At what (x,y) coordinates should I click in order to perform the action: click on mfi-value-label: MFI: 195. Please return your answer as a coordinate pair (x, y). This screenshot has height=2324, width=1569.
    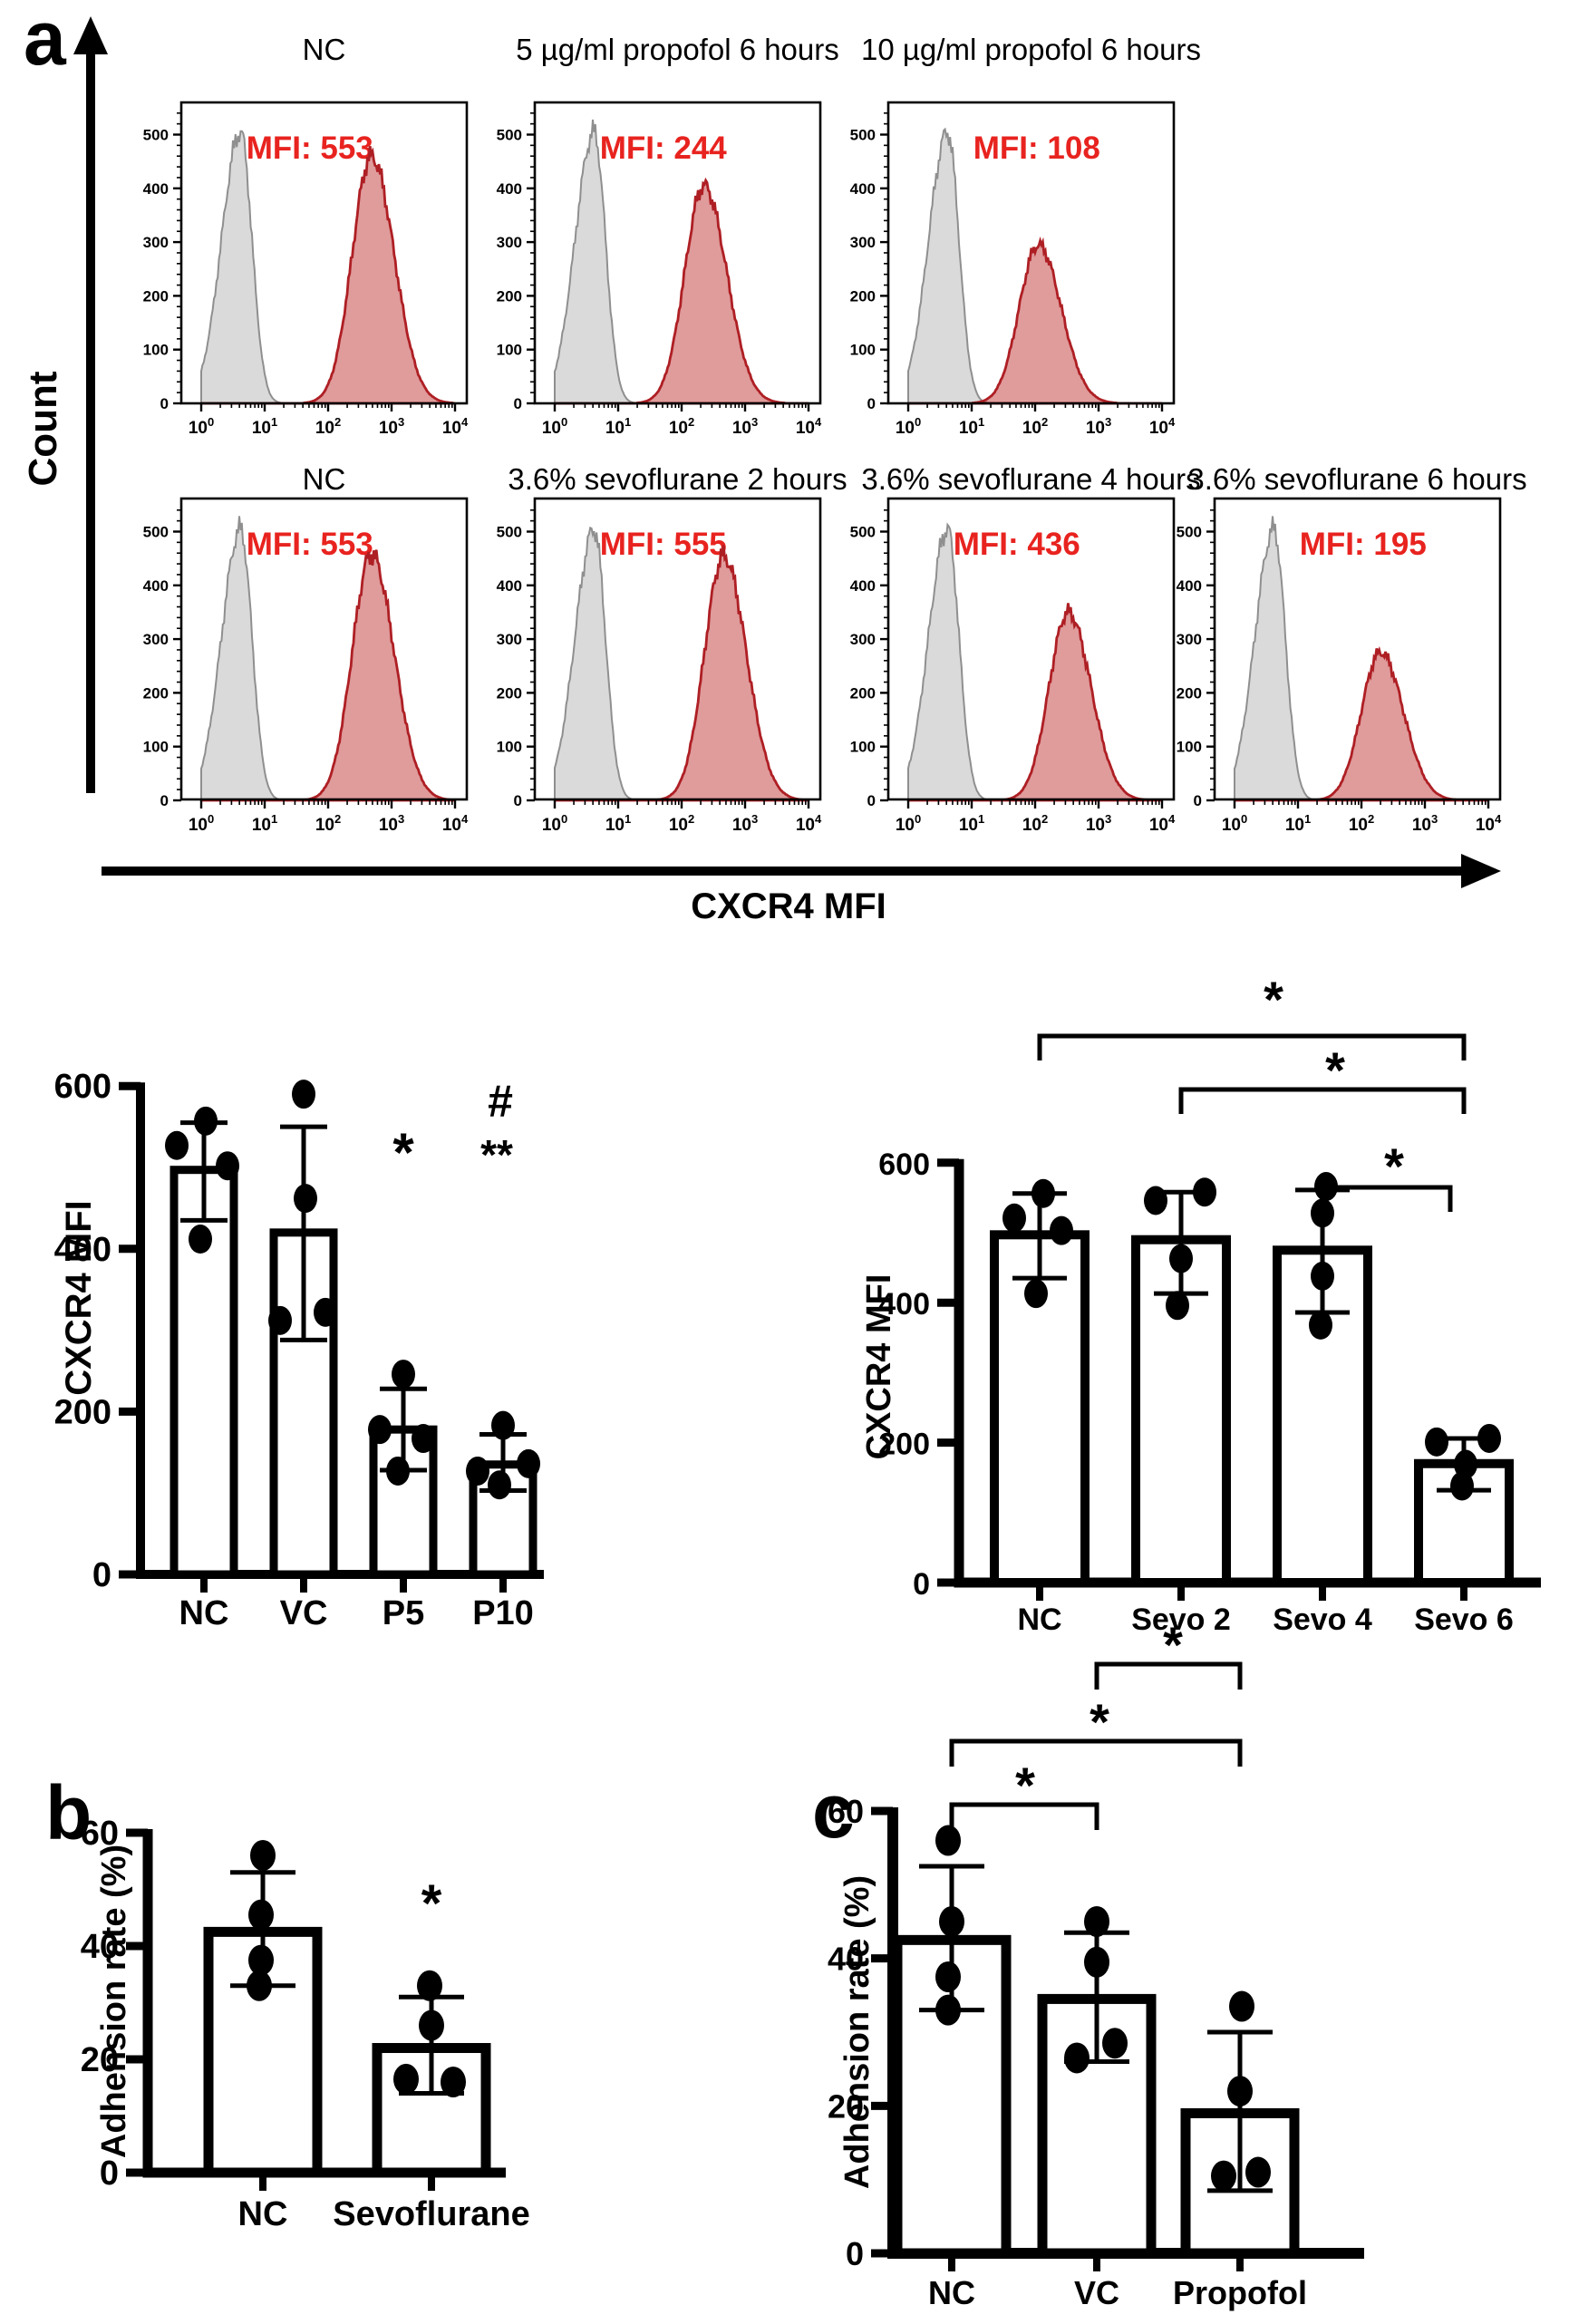
    Looking at the image, I should click on (1363, 544).